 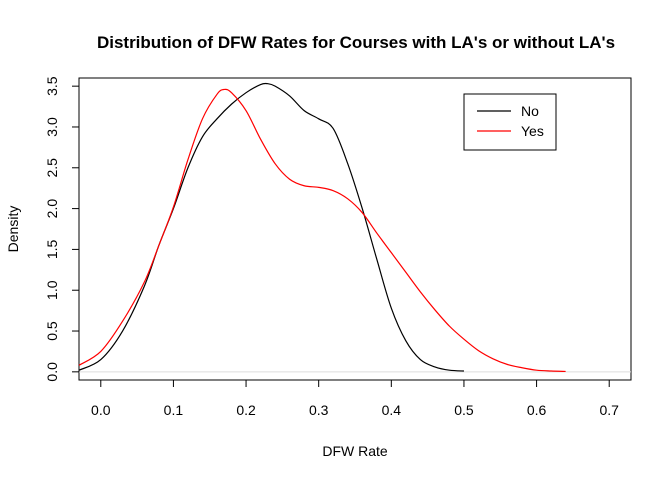 What do you see at coordinates (52, 331) in the screenshot?
I see `y-tick-label: 0.5` at bounding box center [52, 331].